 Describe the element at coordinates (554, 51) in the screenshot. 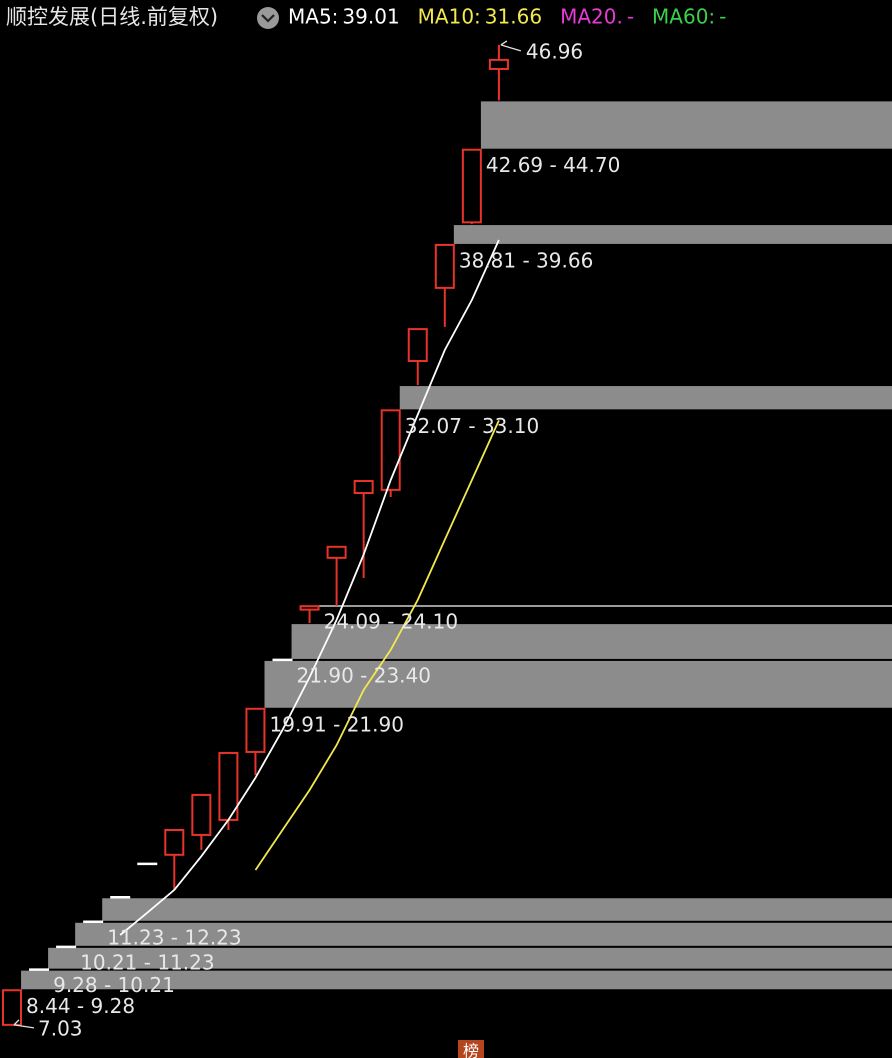

I see `max-label: 46.96` at that location.